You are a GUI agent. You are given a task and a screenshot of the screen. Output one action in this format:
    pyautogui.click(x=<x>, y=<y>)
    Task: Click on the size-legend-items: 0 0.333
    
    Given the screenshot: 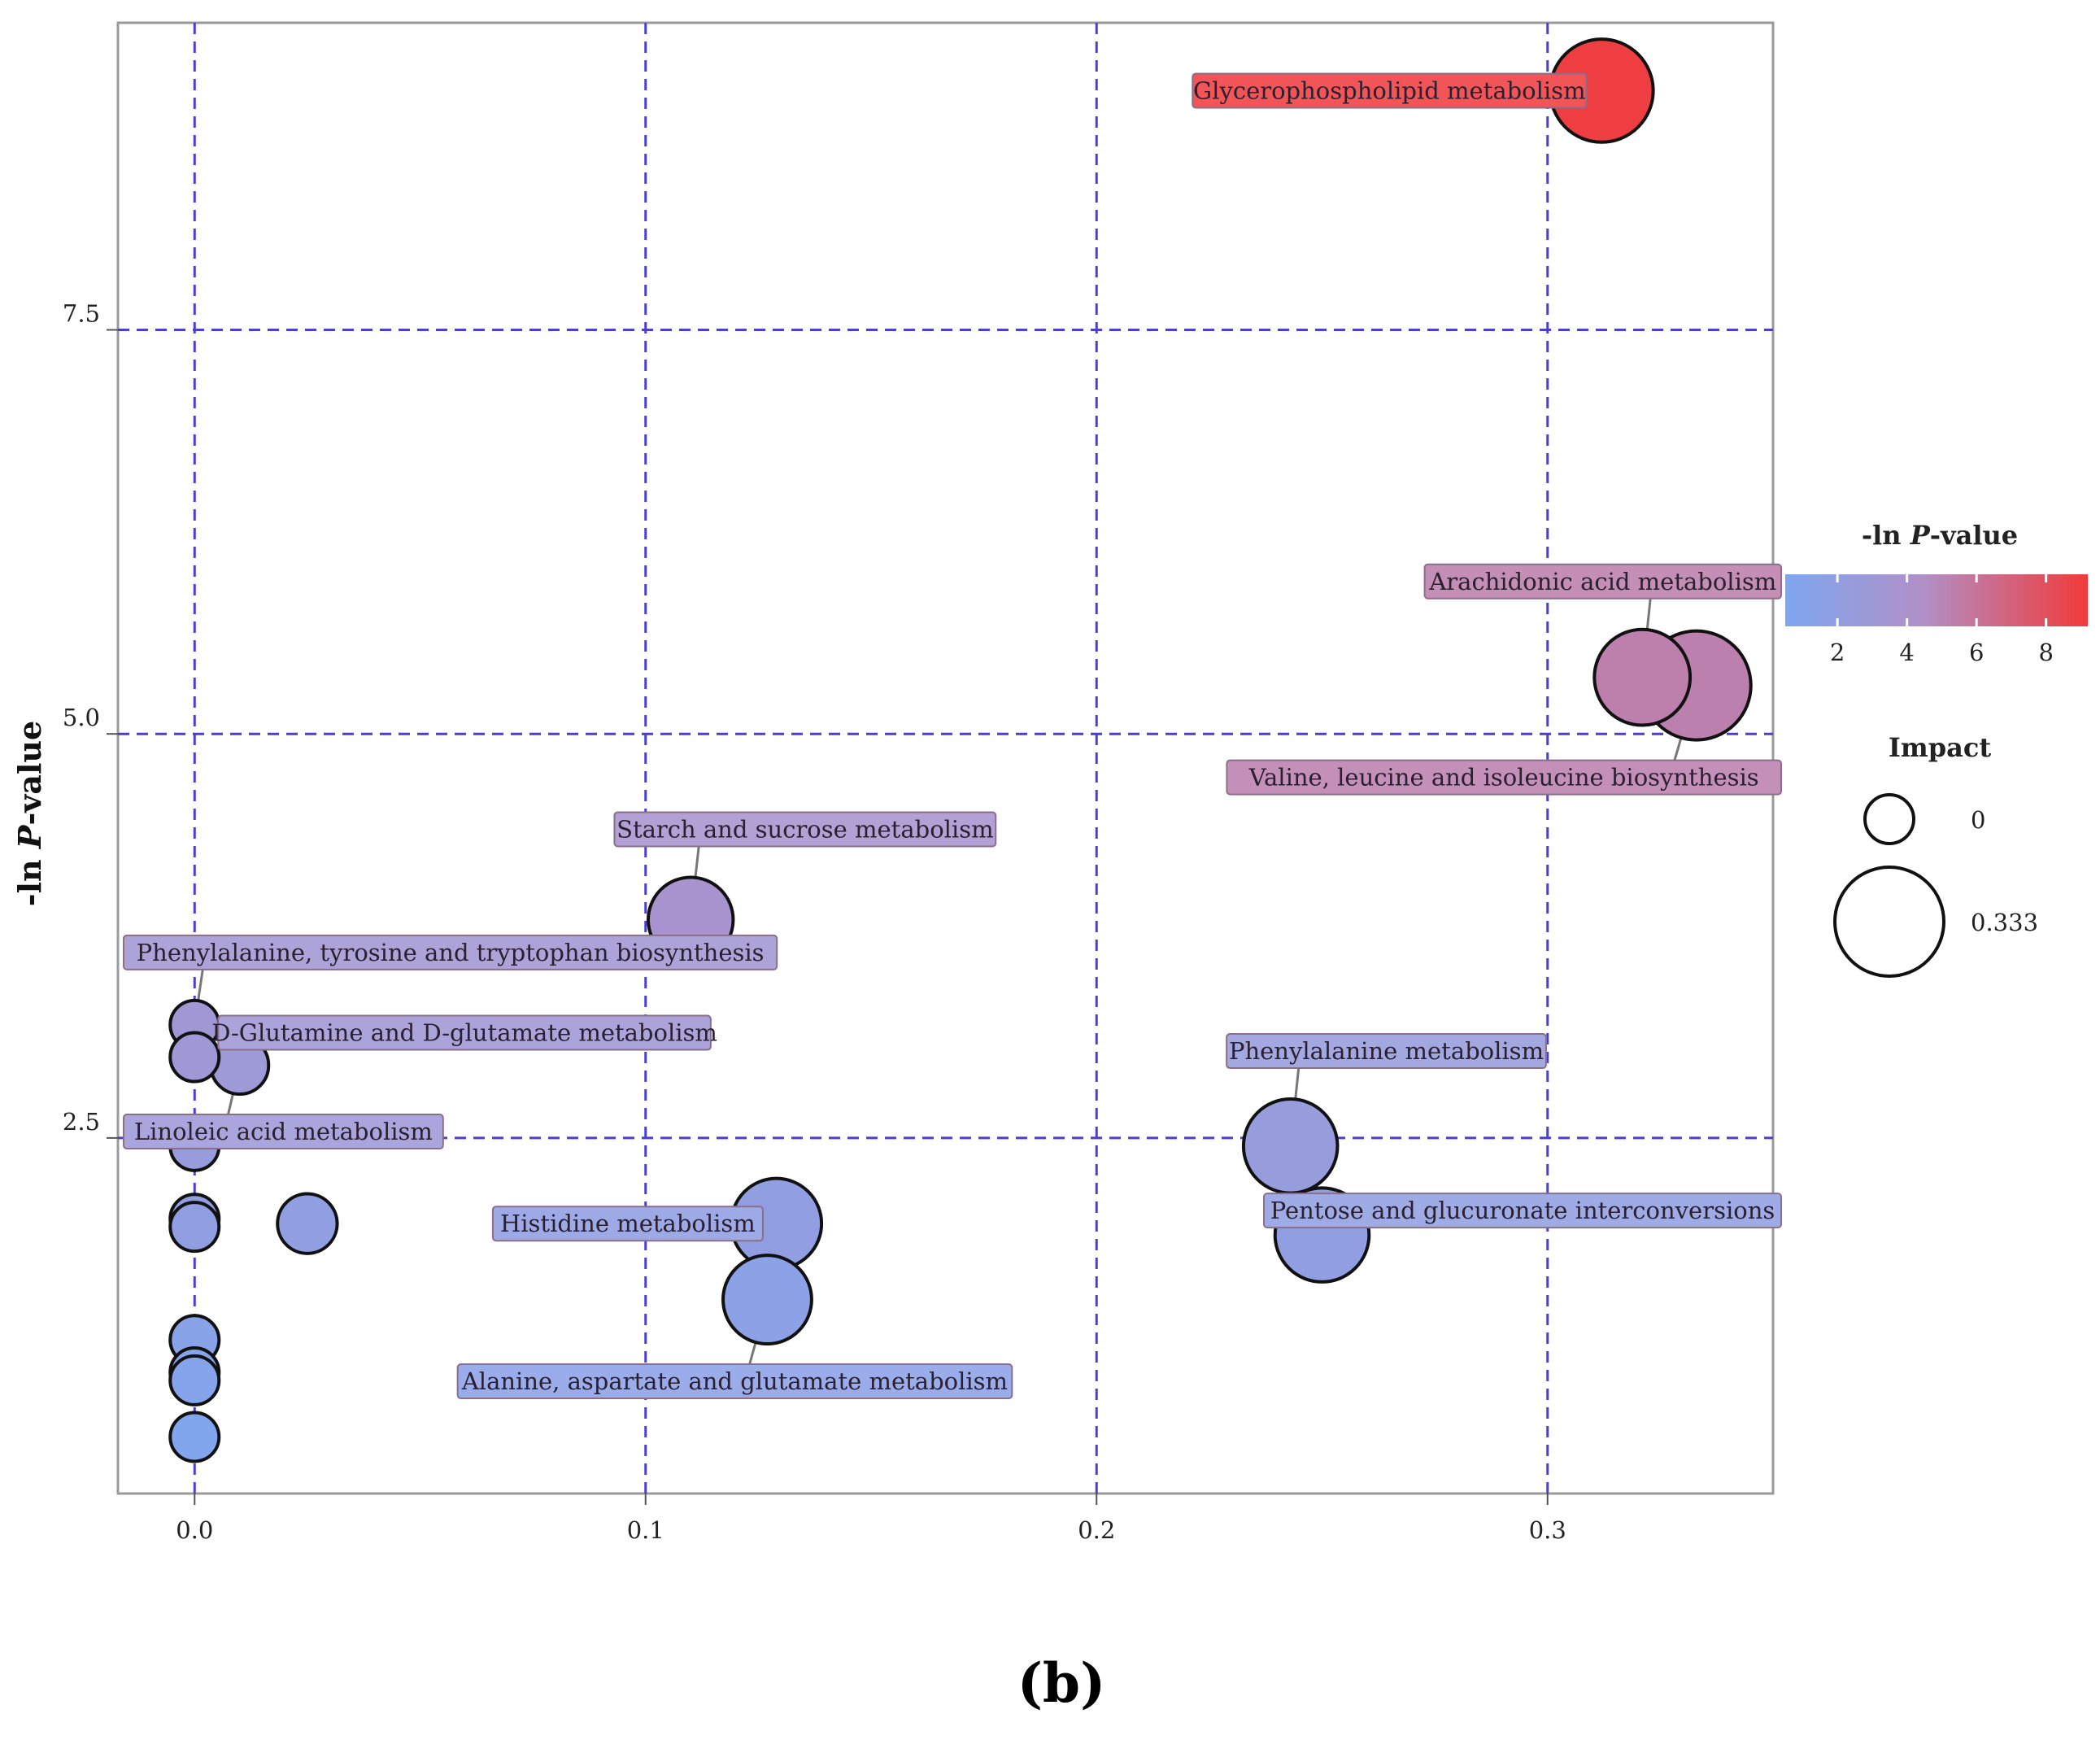 What is the action you would take?
    pyautogui.click(x=1935, y=885)
    